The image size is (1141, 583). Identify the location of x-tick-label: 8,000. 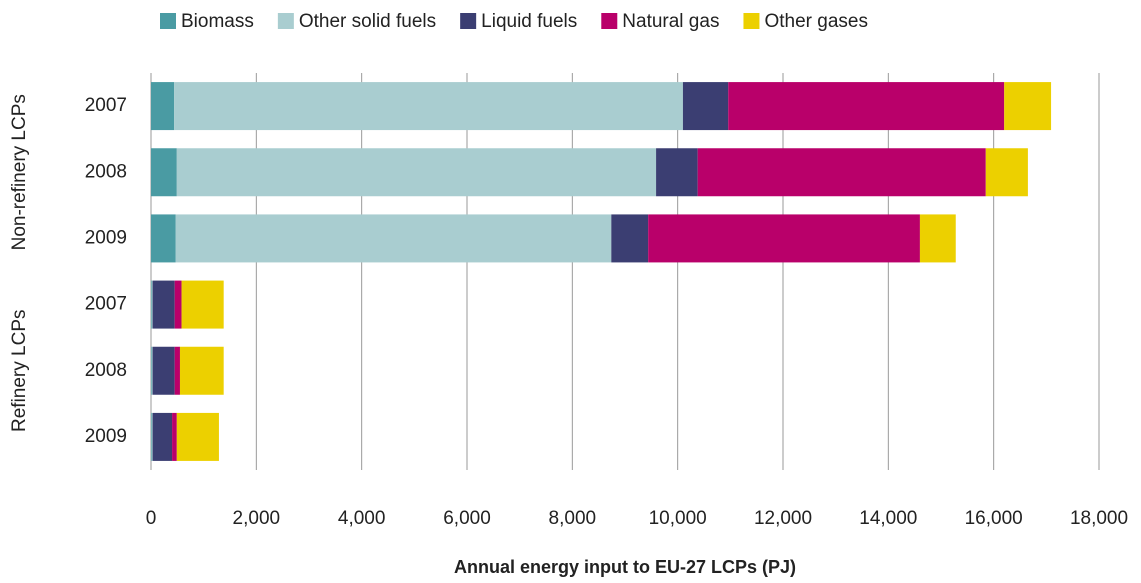
(573, 518).